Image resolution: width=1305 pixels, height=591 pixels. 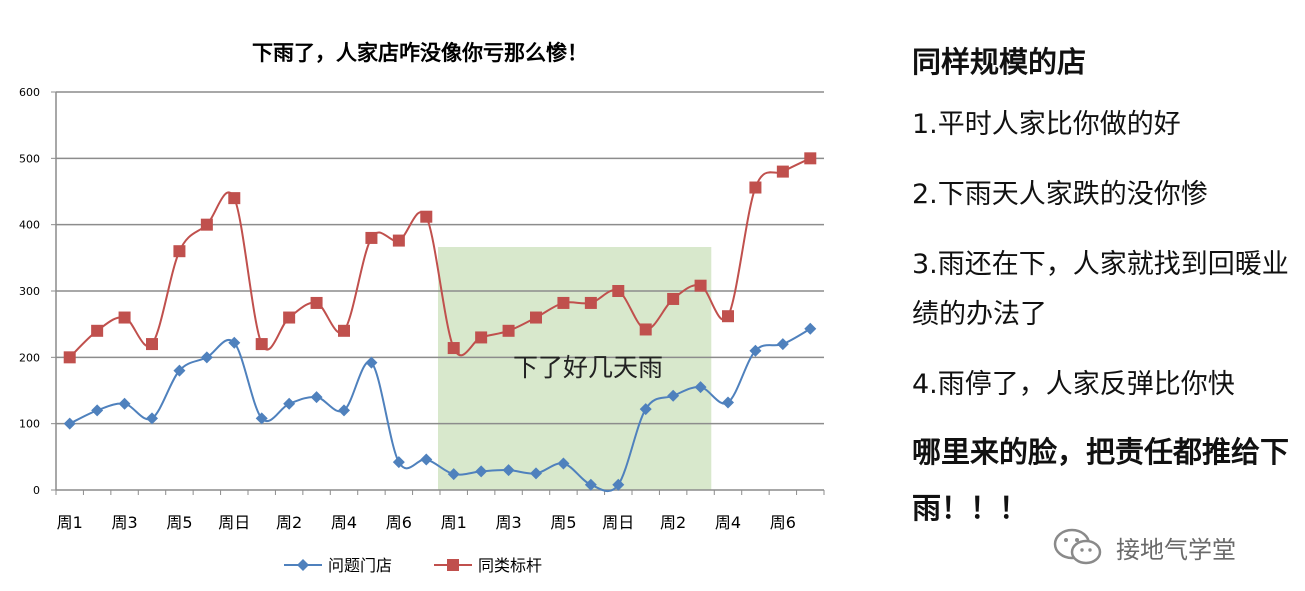 I want to click on commentary-point: 2.下雨天人家跌的没你惨, so click(x=1060, y=194).